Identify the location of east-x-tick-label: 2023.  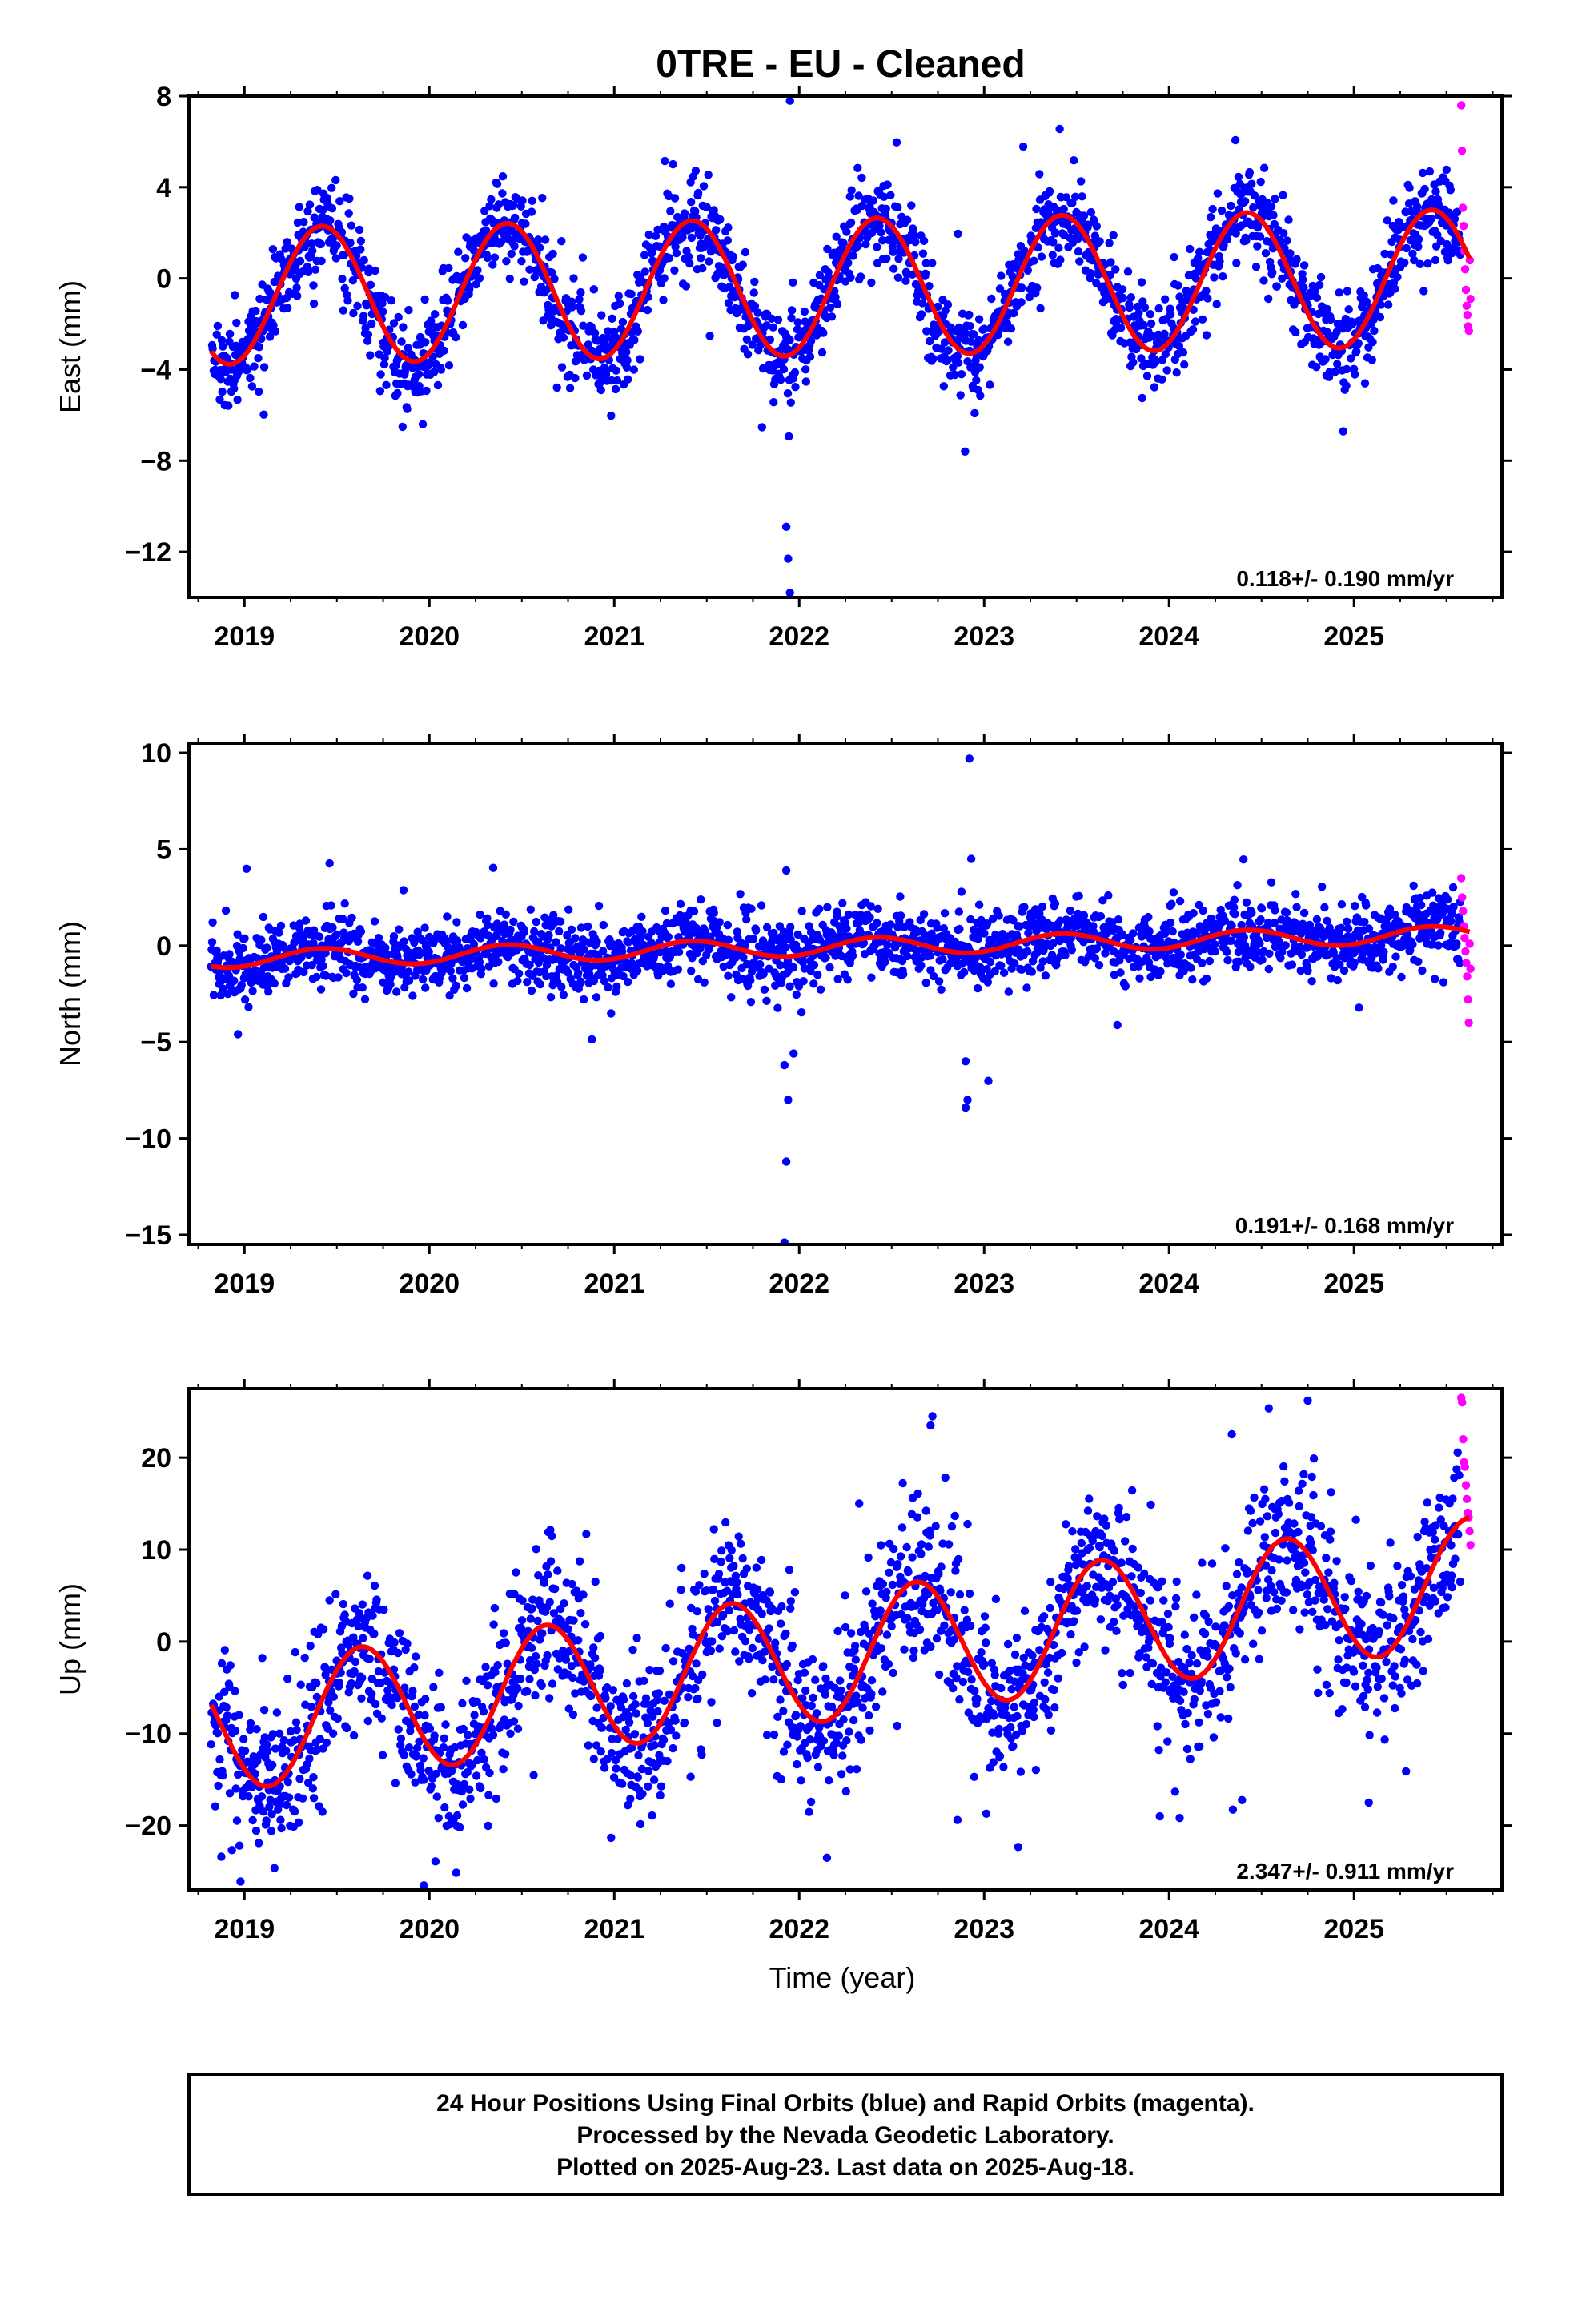
(984, 636).